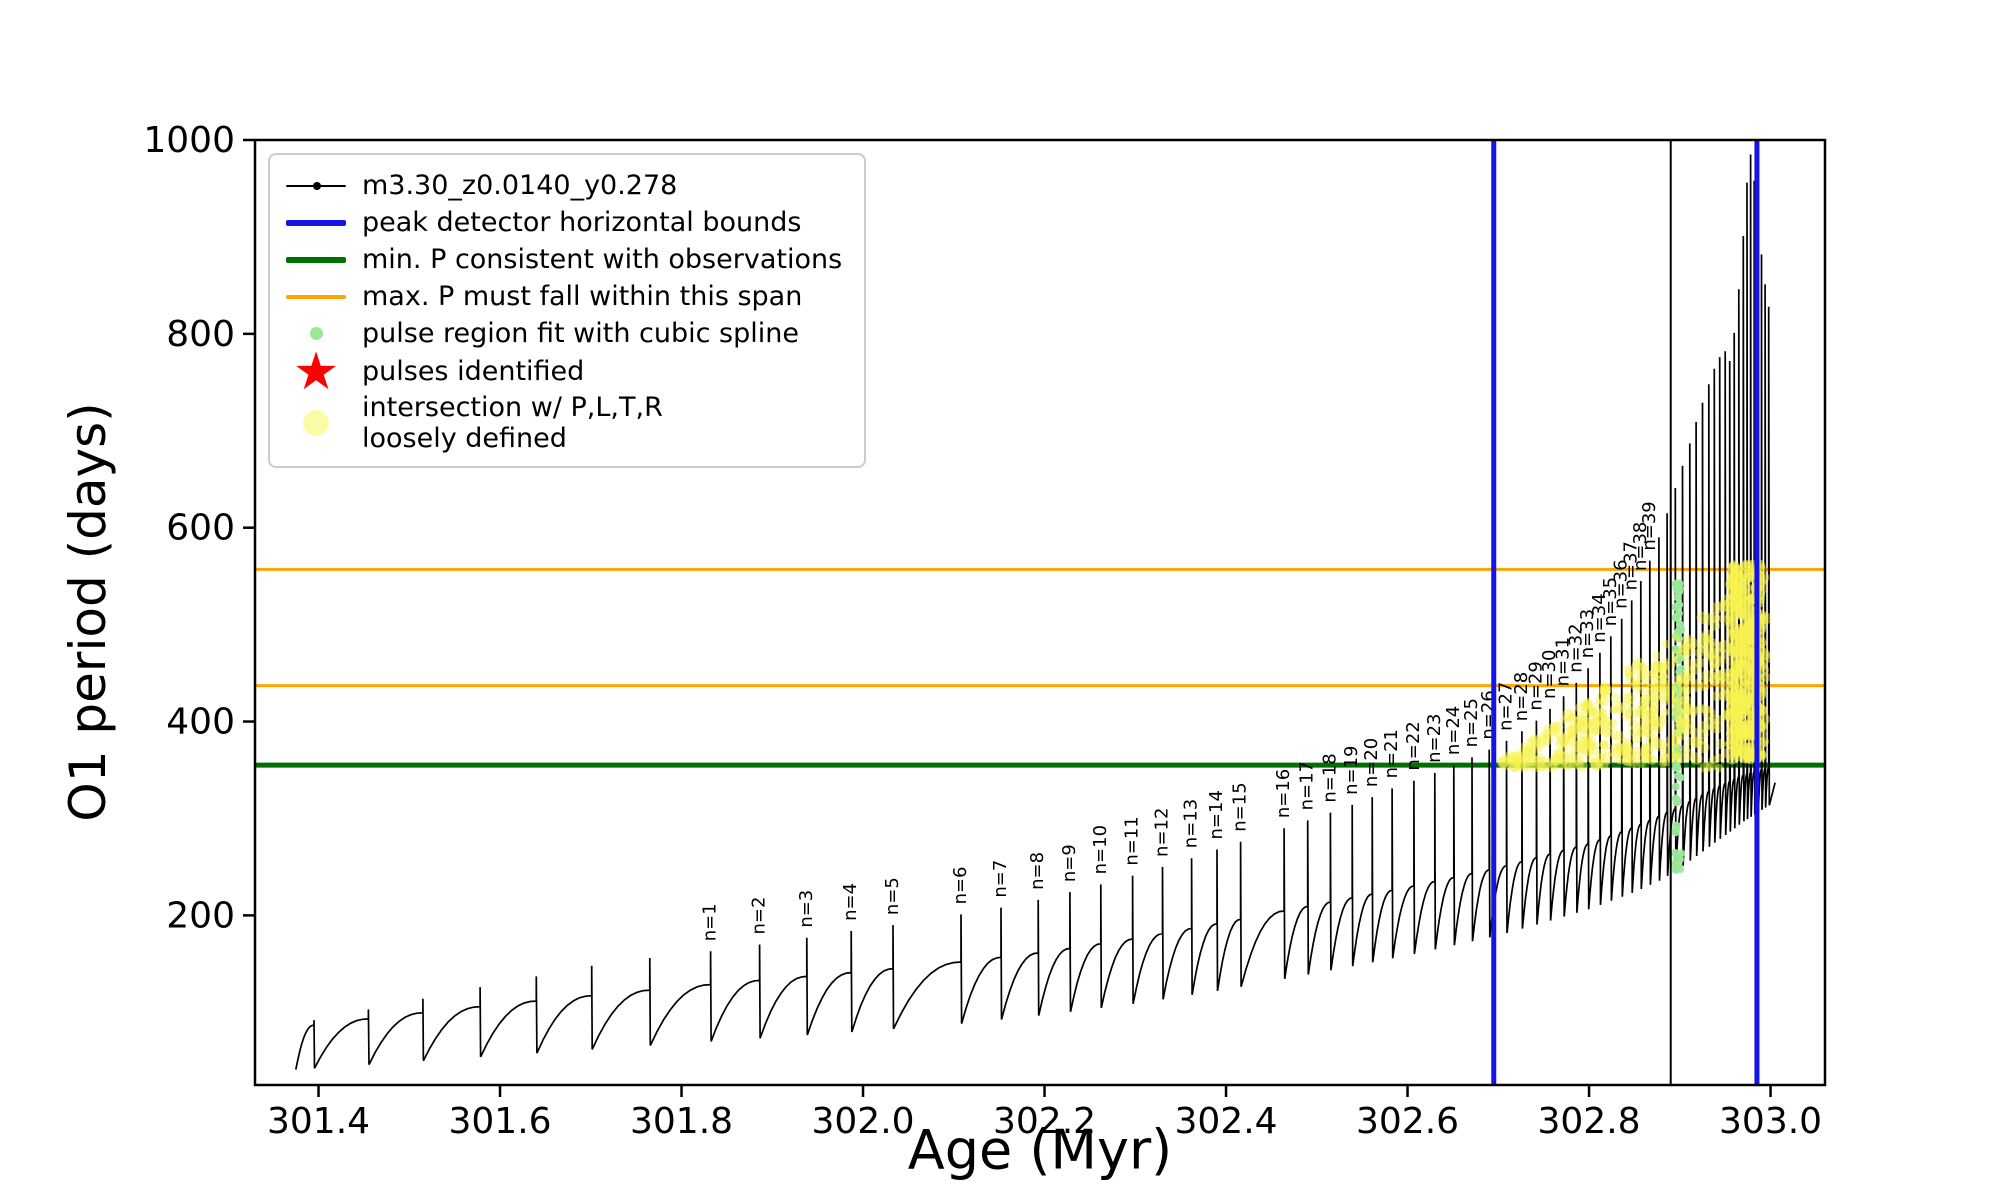 The width and height of the screenshot is (2000, 1200). Describe the element at coordinates (710, 922) in the screenshot. I see `pulse-label: n=1` at that location.